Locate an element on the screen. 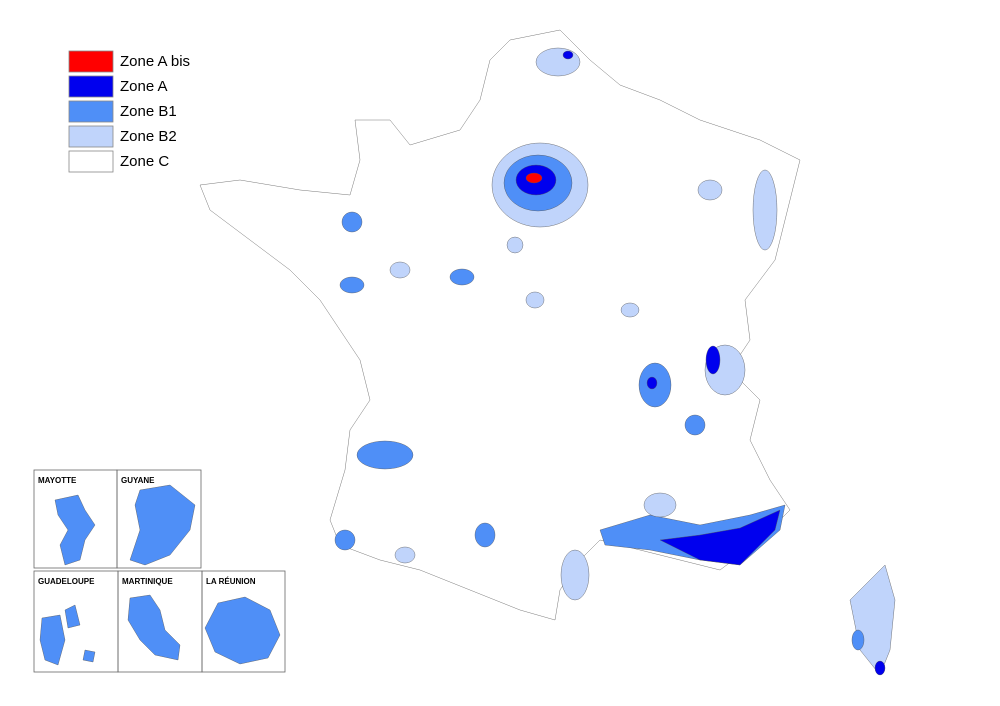 This screenshot has height=706, width=1000. corsica is located at coordinates (872, 620).